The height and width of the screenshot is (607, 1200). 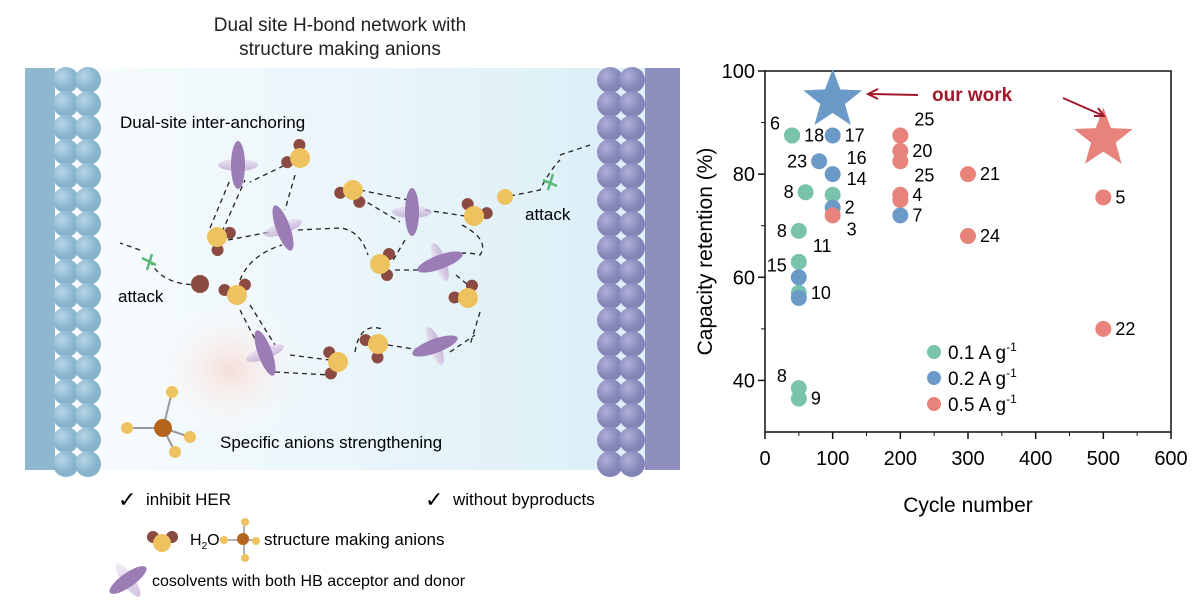 What do you see at coordinates (705, 252) in the screenshot?
I see `y-axis-label: Capacity retention (%)` at bounding box center [705, 252].